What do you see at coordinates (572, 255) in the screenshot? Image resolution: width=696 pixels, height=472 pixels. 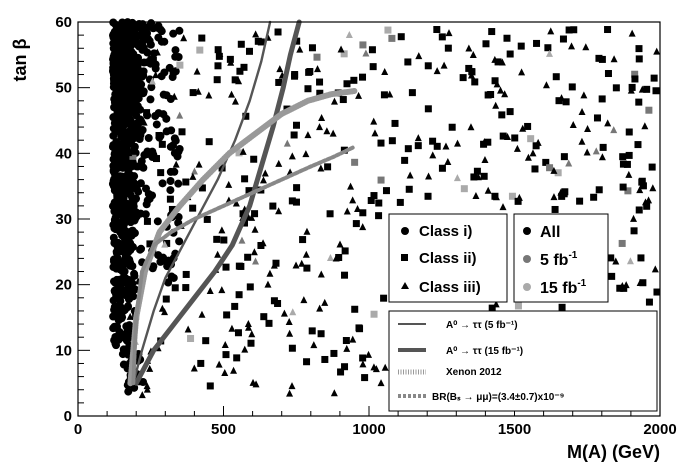 I see `legend-5fb-sup: -1` at bounding box center [572, 255].